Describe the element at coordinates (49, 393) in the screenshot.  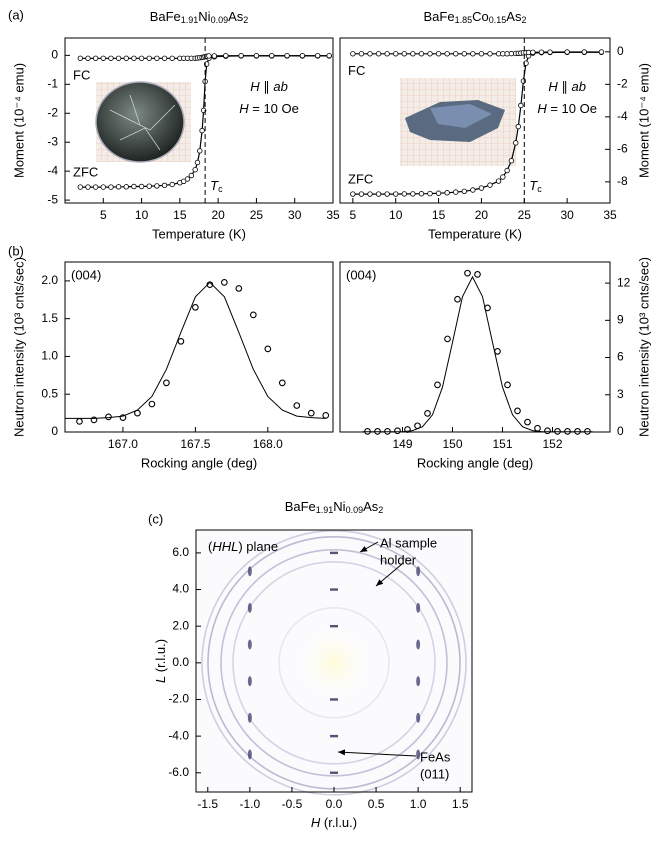
I see `y-tick-label: 0.5` at that location.